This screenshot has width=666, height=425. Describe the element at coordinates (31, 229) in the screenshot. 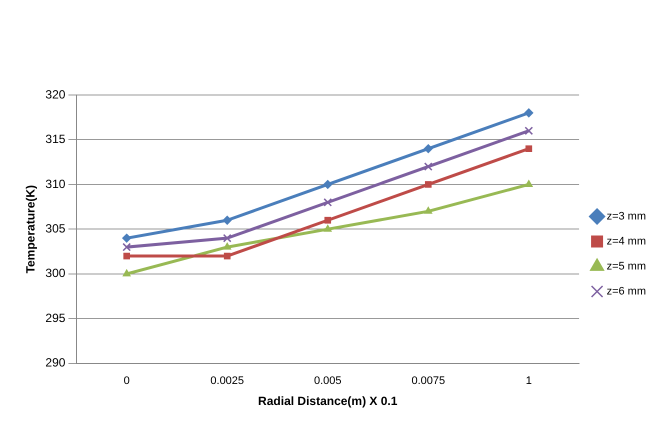

I see `y-axis-title: Temperature(K)` at that location.